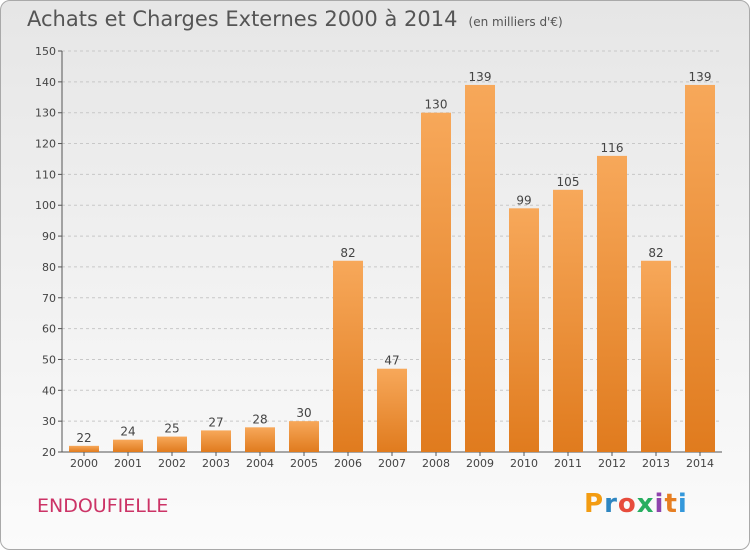 The image size is (750, 550). What do you see at coordinates (612, 463) in the screenshot?
I see `x-tick-label-2012: 2012` at bounding box center [612, 463].